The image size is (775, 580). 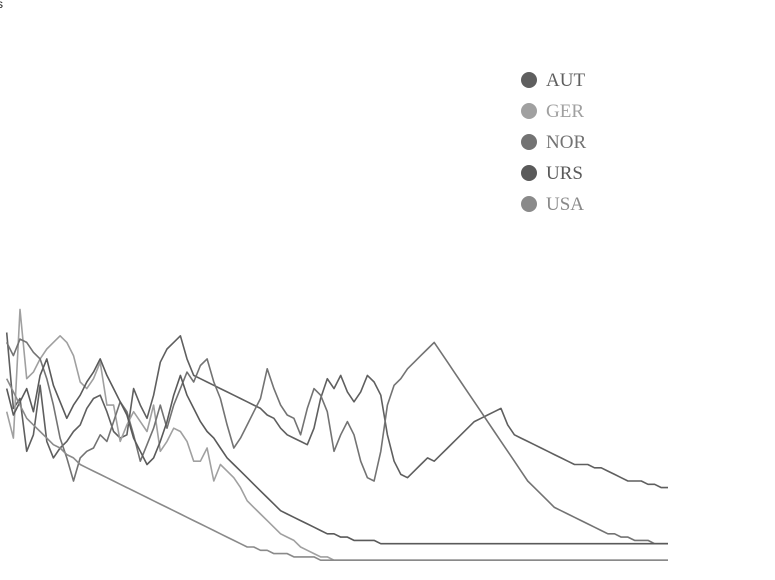 What do you see at coordinates (529, 204) in the screenshot?
I see `legend-marker-usa` at bounding box center [529, 204].